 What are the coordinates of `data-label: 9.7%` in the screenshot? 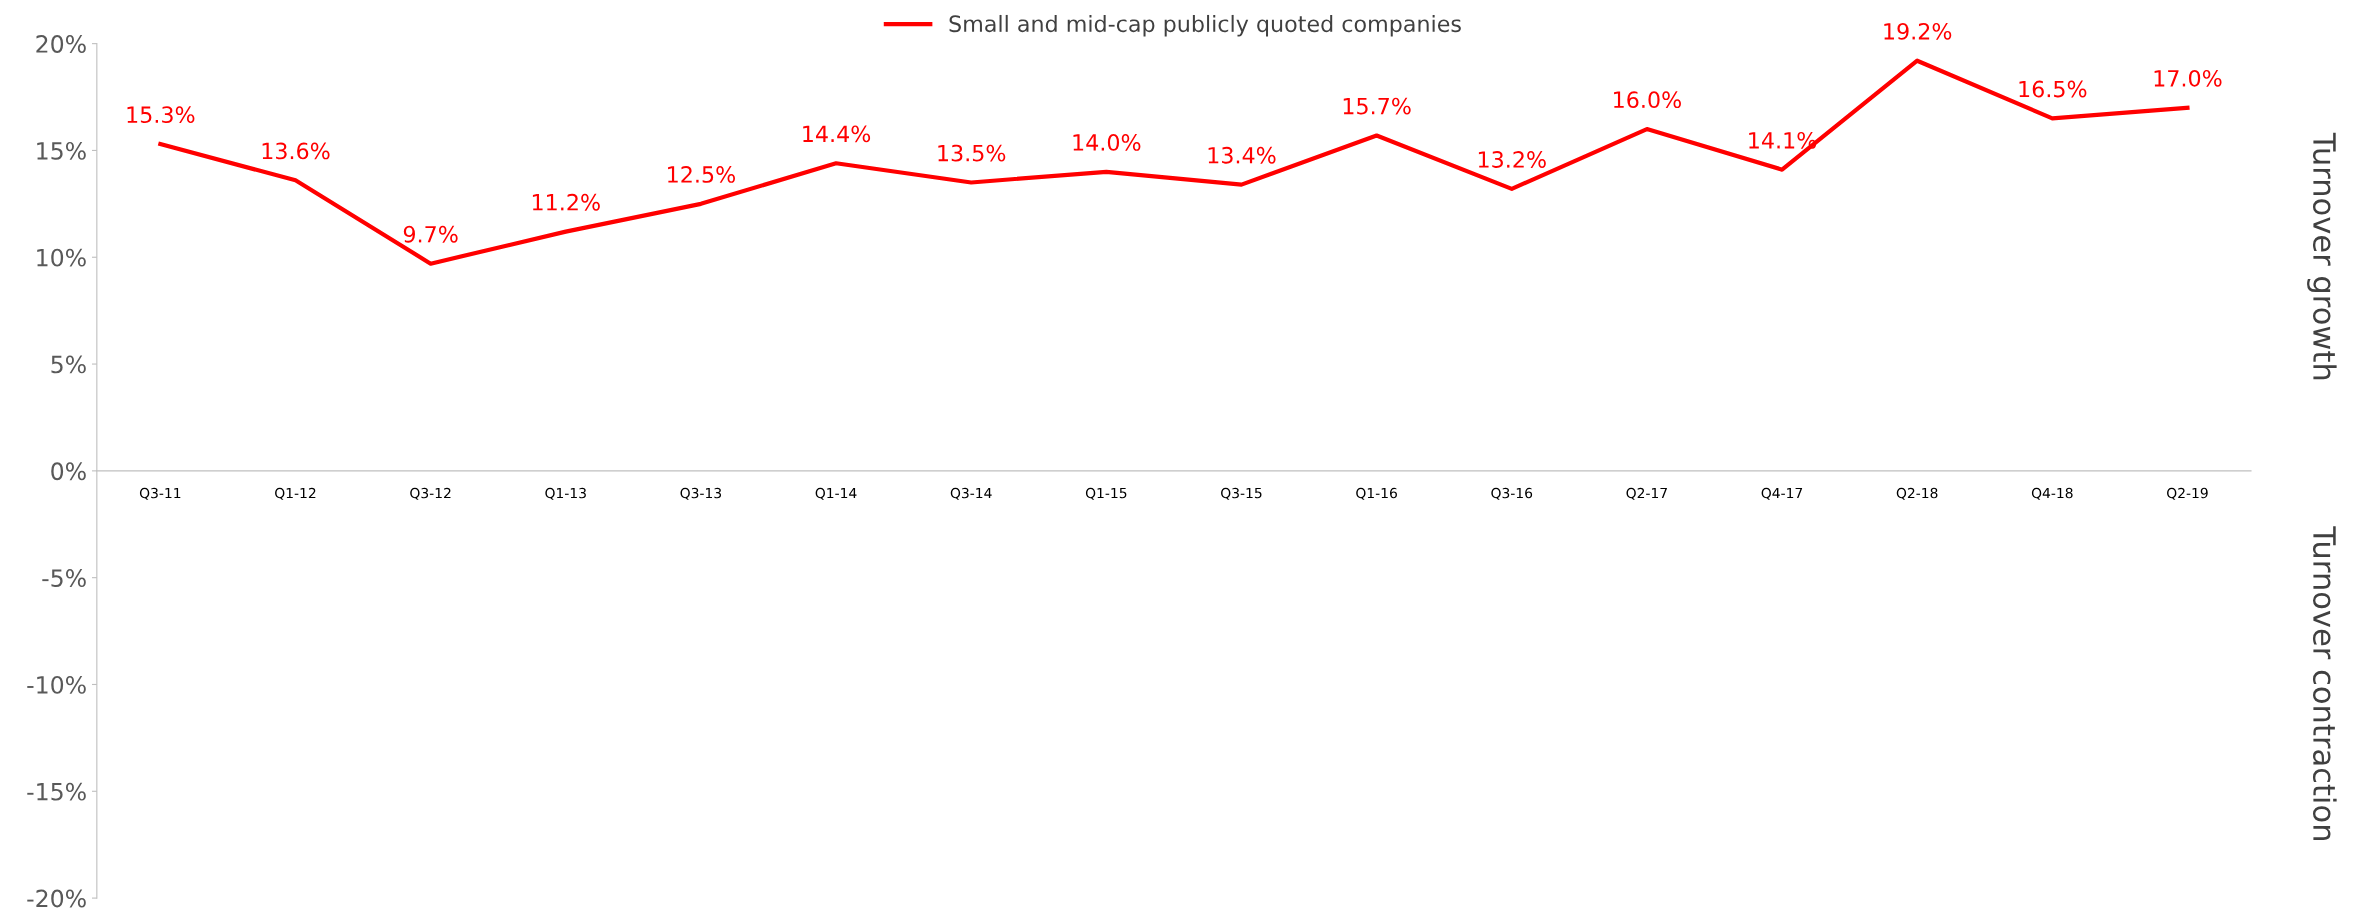 It's located at (430, 234).